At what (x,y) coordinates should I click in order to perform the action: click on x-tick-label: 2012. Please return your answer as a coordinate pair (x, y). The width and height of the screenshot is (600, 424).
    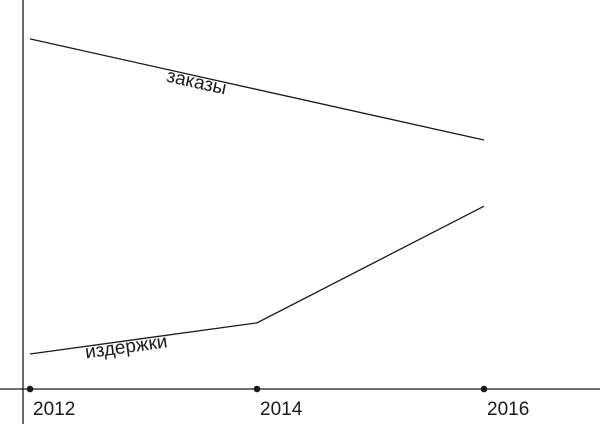
    Looking at the image, I should click on (54, 409).